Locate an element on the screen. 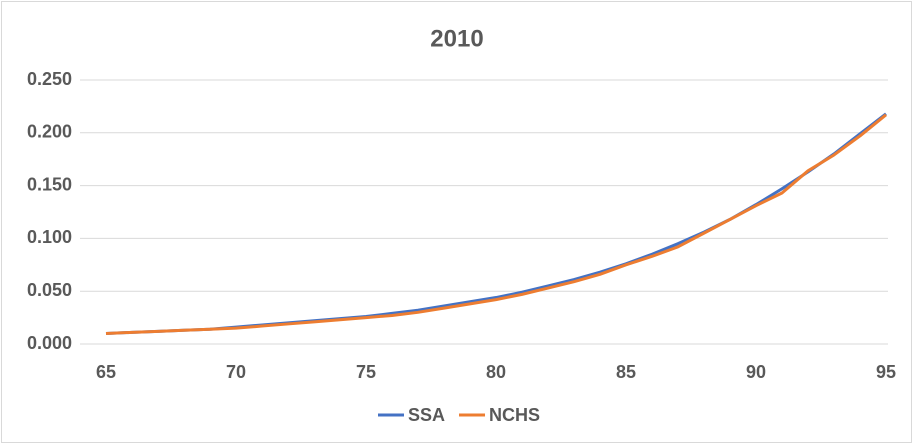 The width and height of the screenshot is (914, 445). y-tick-label: 0.200 is located at coordinates (49, 132).